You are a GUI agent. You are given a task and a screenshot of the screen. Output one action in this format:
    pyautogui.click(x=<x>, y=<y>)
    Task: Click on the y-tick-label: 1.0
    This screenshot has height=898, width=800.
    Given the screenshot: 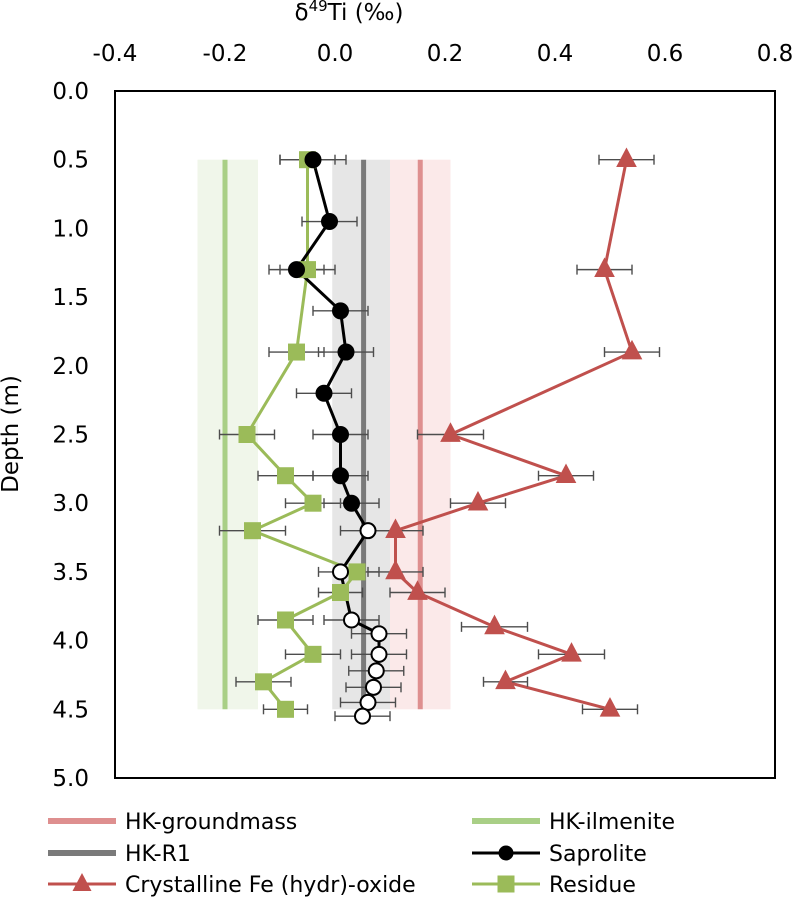 What is the action you would take?
    pyautogui.click(x=70, y=229)
    